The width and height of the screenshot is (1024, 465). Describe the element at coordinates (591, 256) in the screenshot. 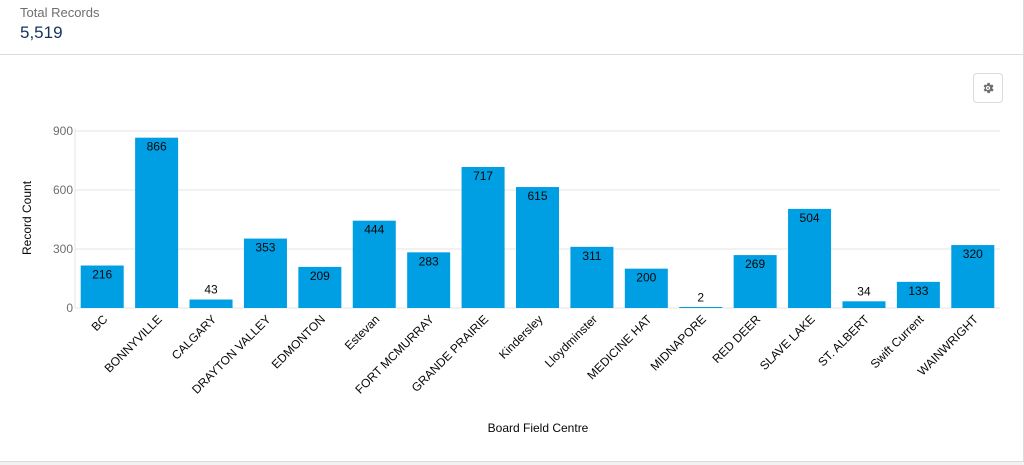

I see `data-label: 311` at that location.